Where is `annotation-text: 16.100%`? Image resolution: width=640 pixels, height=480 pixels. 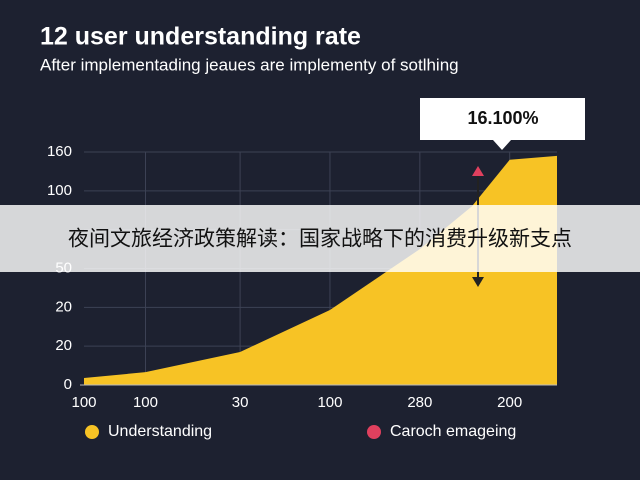
annotation-text: 16.100% is located at coordinates (502, 118).